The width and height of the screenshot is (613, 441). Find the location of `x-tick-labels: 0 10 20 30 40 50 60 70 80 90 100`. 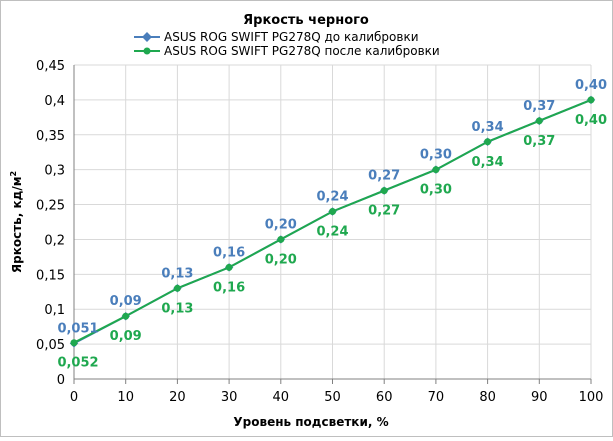

x-tick-labels: 0 10 20 30 40 50 60 70 80 90 100 is located at coordinates (337, 397).